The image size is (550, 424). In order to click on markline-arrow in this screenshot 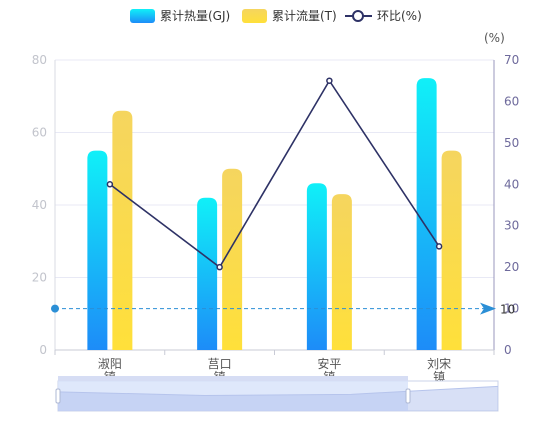, I will do `click(488, 308)`.